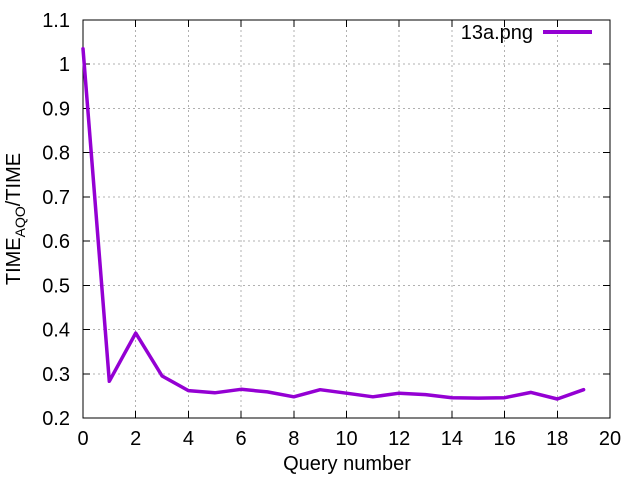  What do you see at coordinates (452, 439) in the screenshot?
I see `x-tick-label: 14` at bounding box center [452, 439].